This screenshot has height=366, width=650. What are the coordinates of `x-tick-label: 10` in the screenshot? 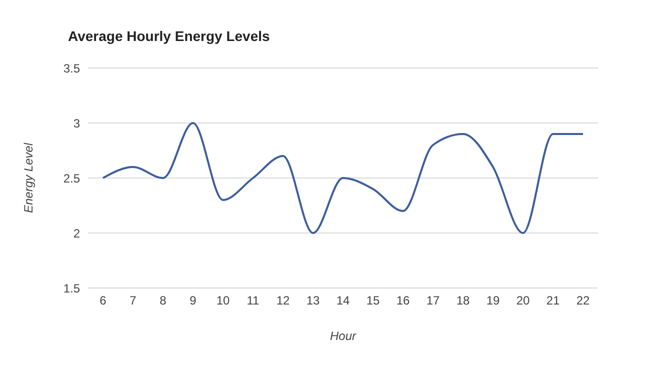 It's located at (223, 301).